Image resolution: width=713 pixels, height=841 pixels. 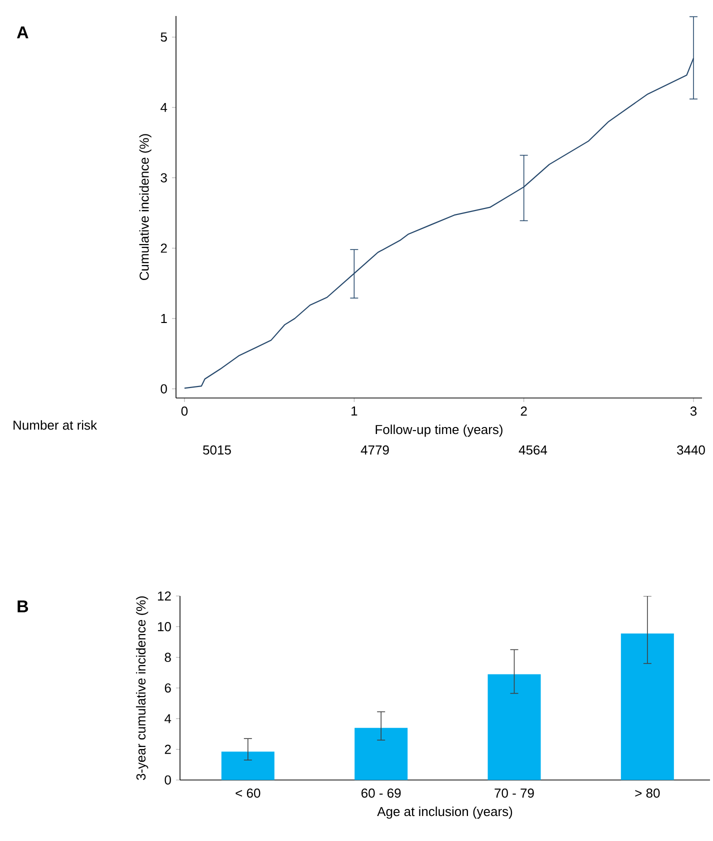 What do you see at coordinates (444, 812) in the screenshot?
I see `x-axis-title: Age at inclusion (years)` at bounding box center [444, 812].